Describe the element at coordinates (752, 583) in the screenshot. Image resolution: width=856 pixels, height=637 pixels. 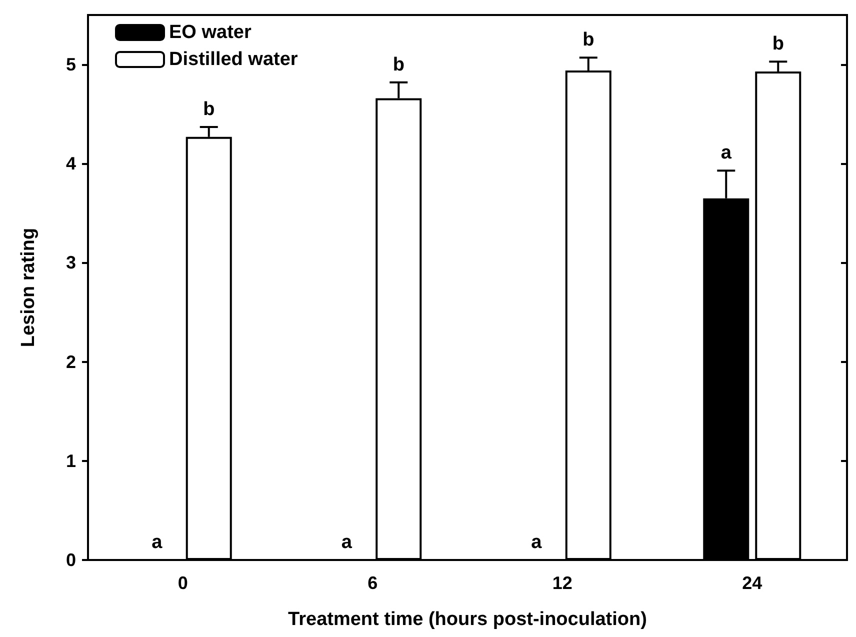
I see `x-tick-label: 24` at that location.